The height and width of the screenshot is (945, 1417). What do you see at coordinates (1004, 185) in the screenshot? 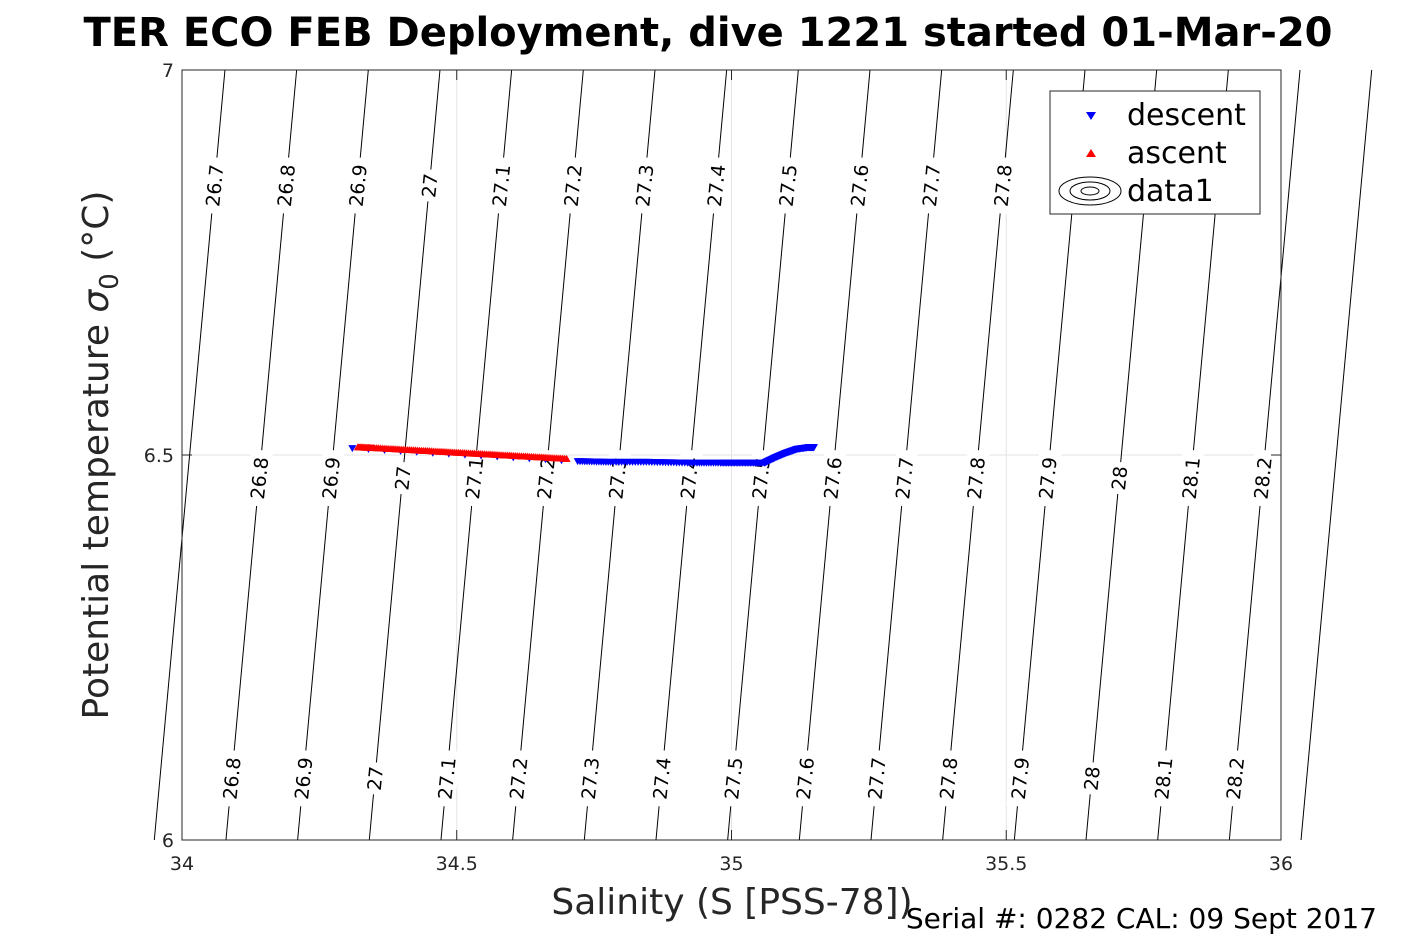
I see `contour-label: 27.8` at bounding box center [1004, 185].